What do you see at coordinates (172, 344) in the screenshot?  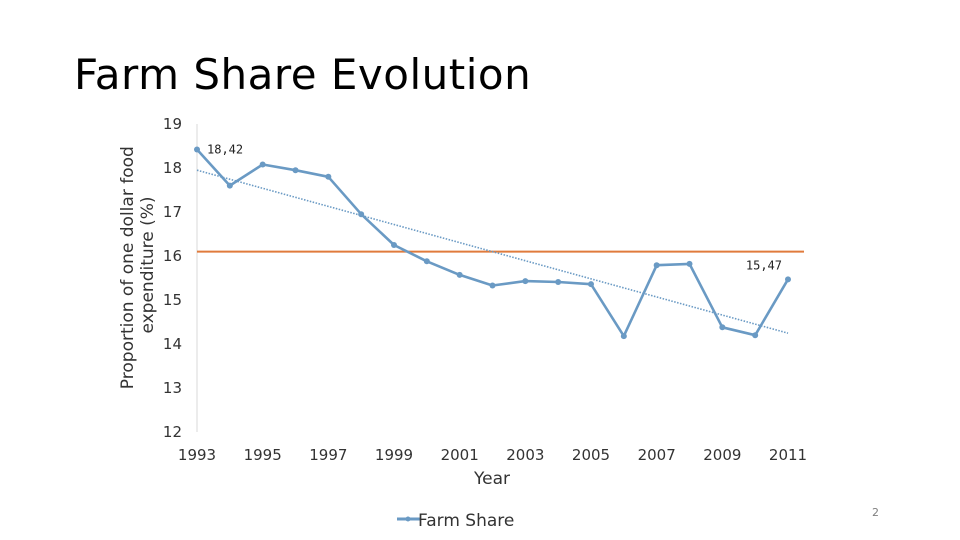 I see `y-tick-label: 14` at bounding box center [172, 344].